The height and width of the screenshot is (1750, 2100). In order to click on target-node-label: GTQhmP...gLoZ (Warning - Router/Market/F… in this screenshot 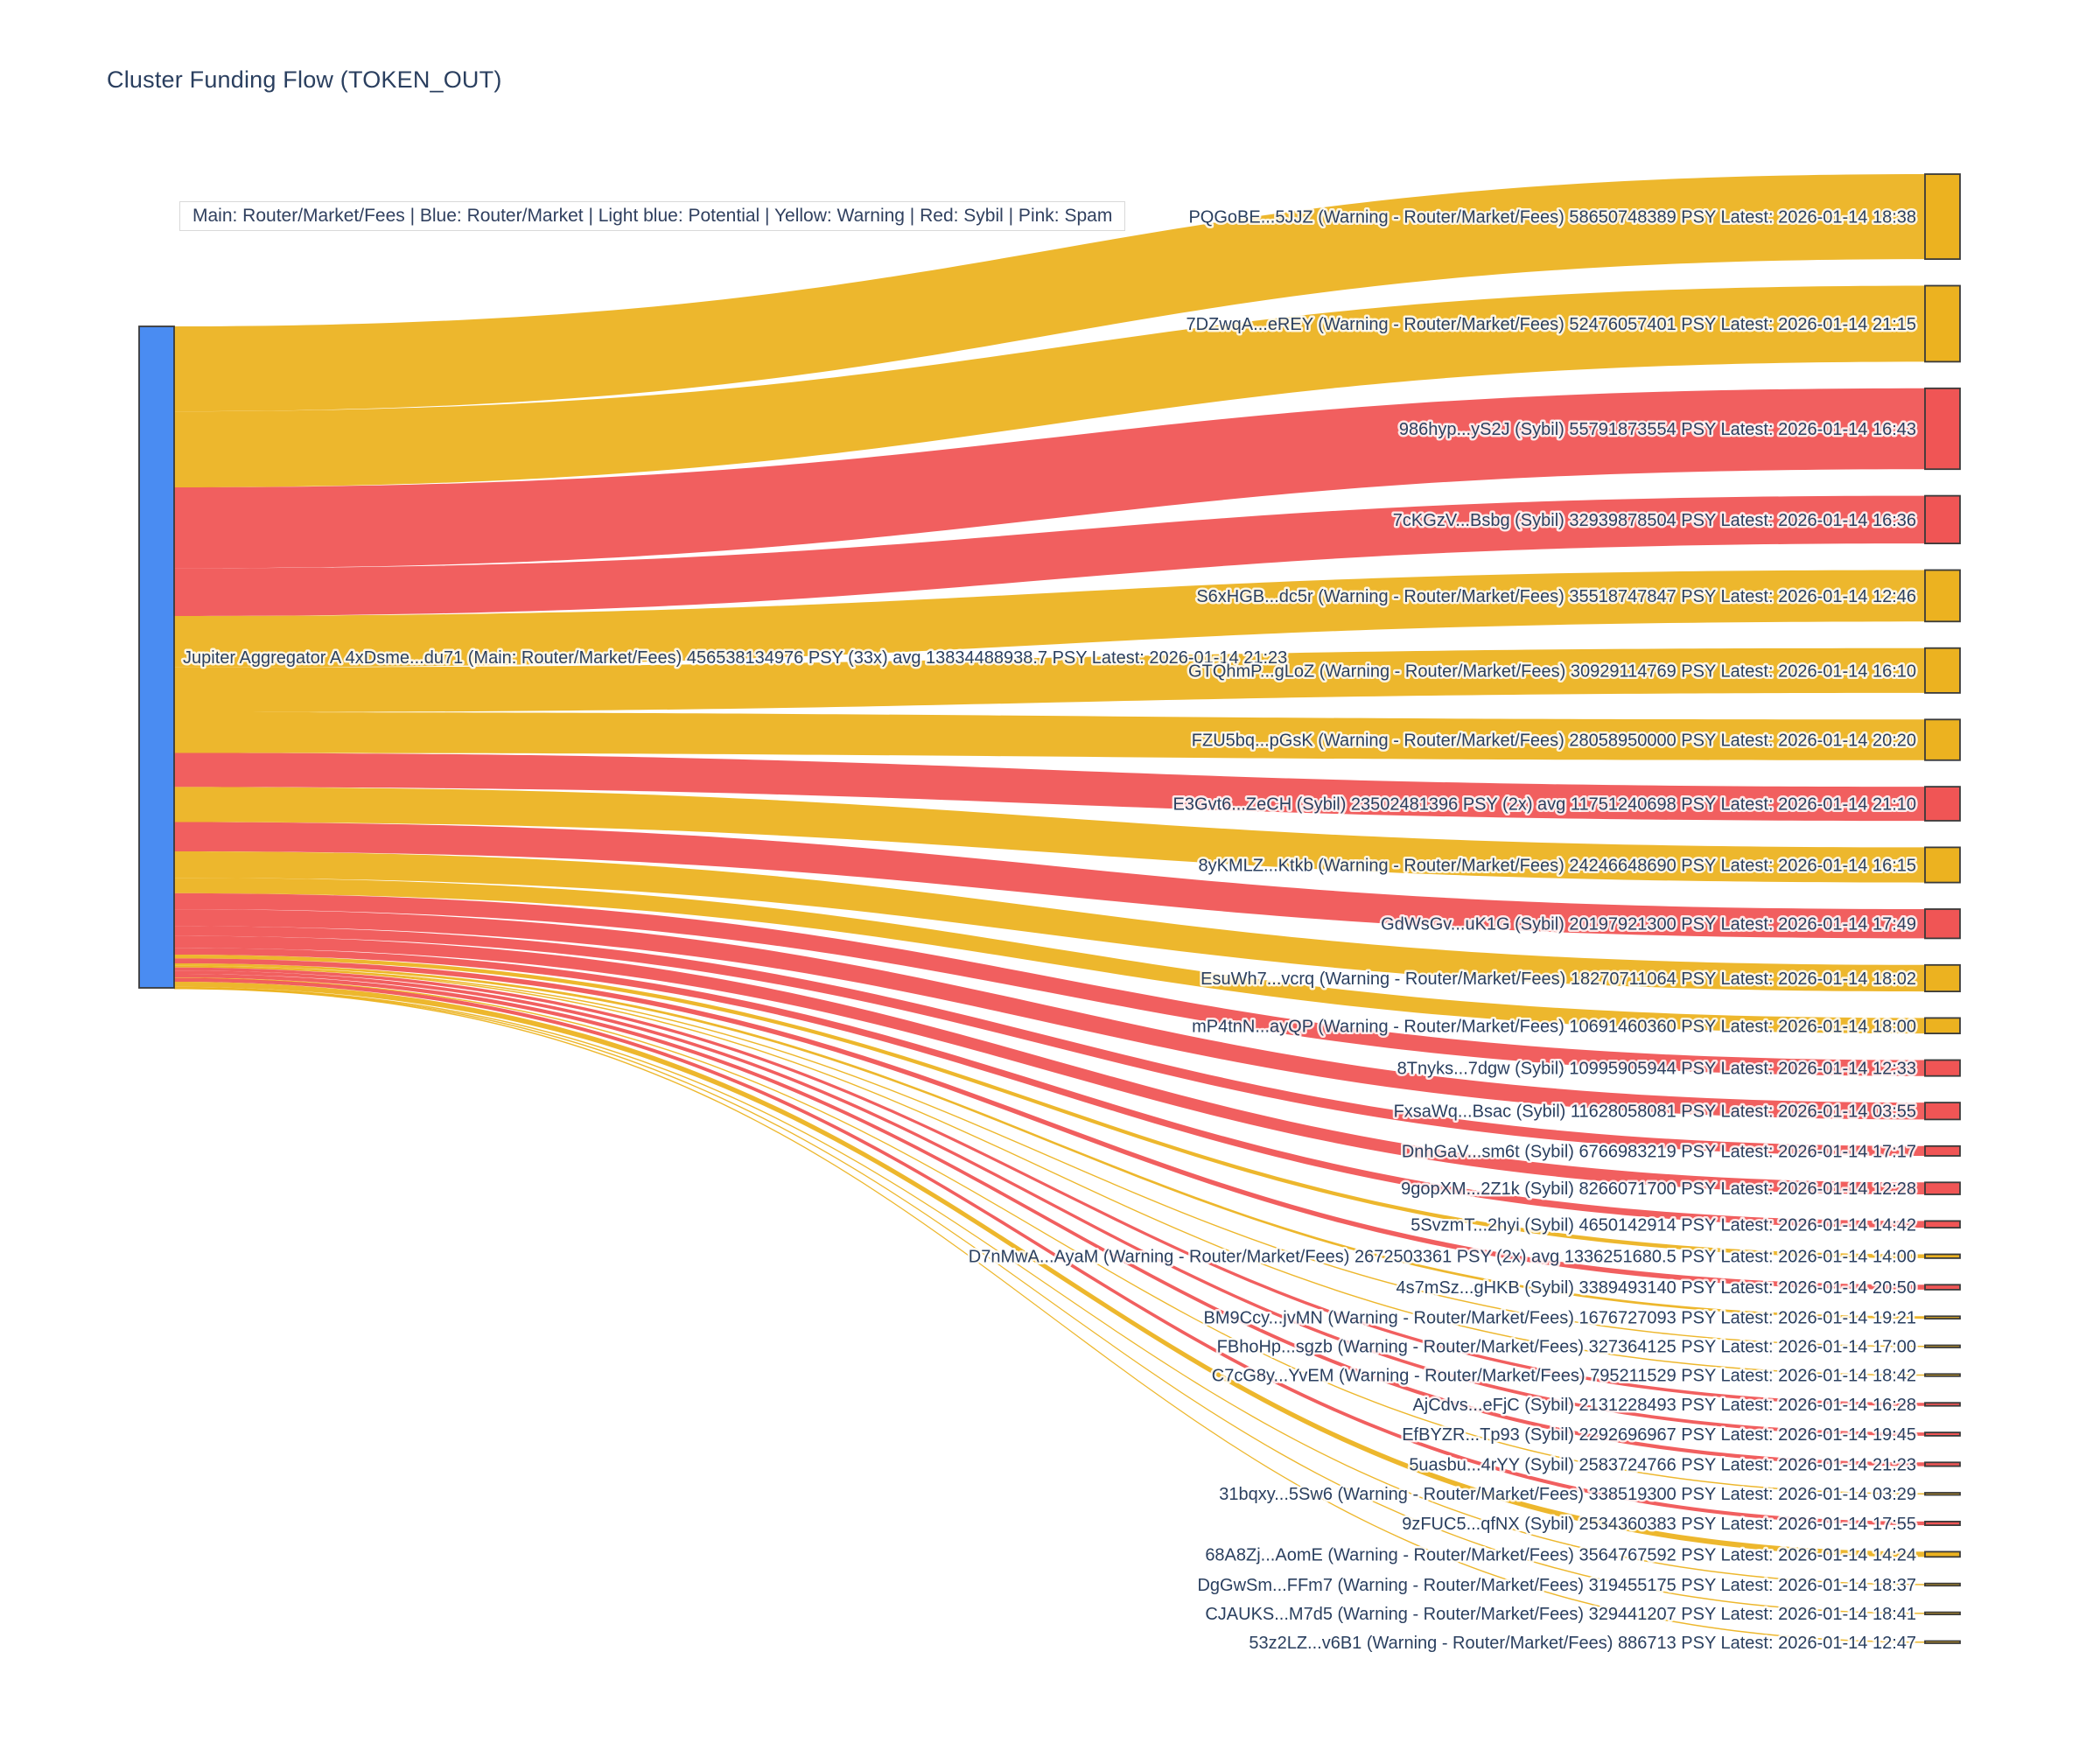, I will do `click(1552, 671)`.